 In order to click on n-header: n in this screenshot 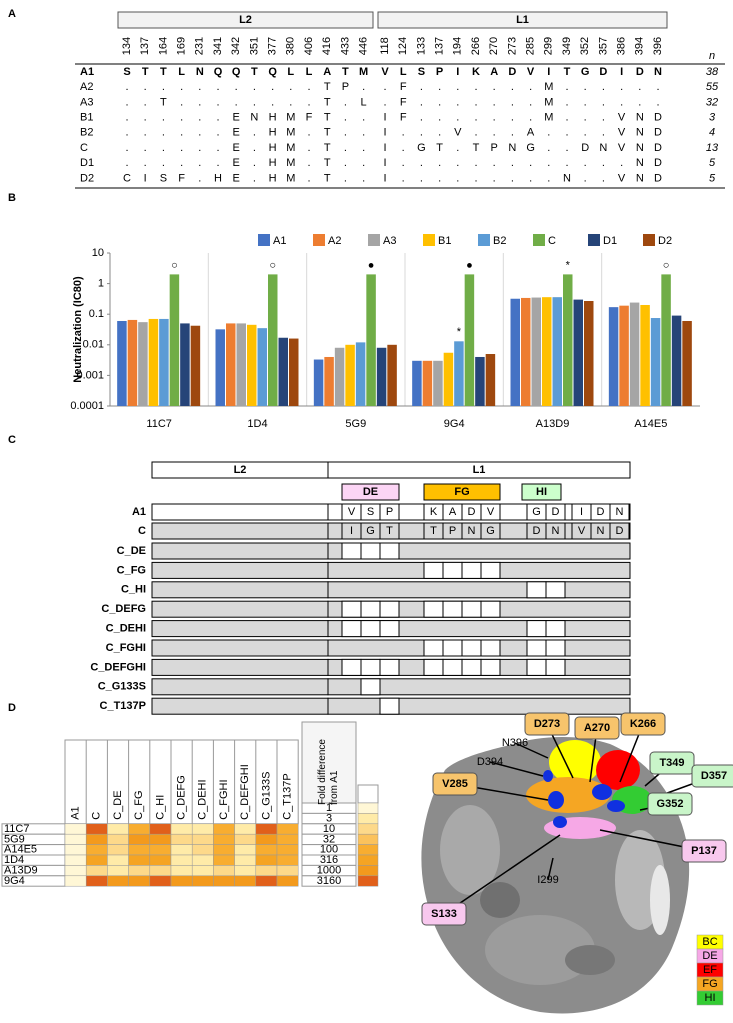, I will do `click(712, 56)`.